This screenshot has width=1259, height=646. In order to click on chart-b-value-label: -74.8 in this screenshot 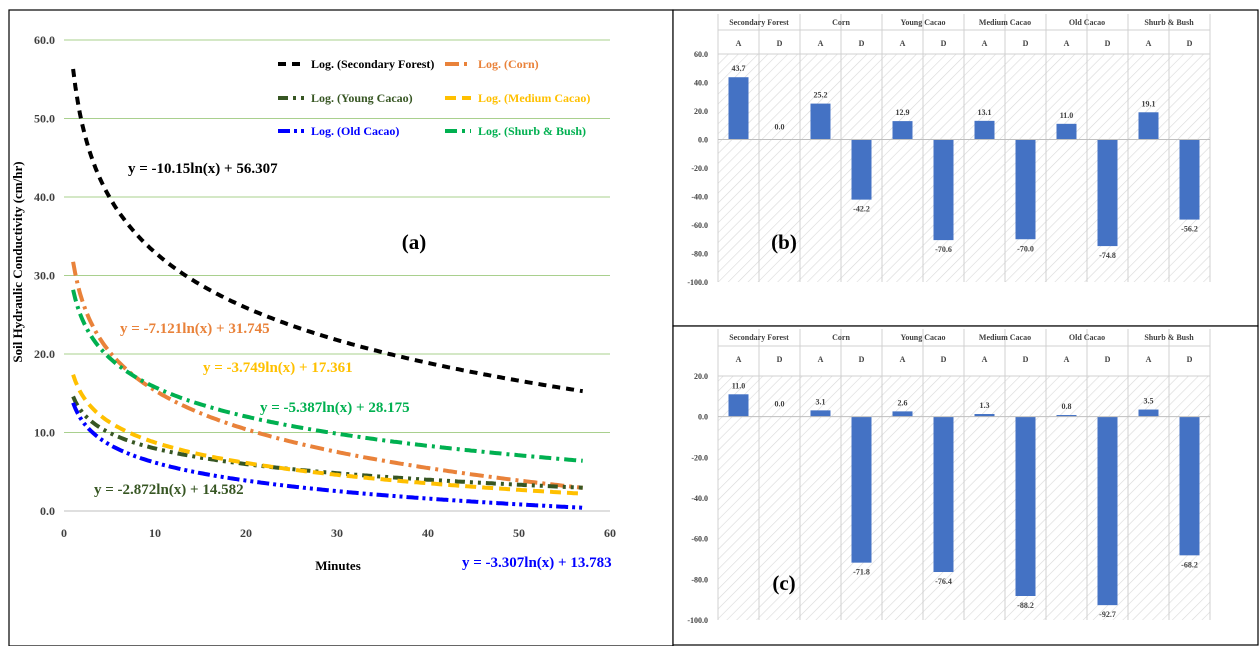, I will do `click(1107, 255)`.